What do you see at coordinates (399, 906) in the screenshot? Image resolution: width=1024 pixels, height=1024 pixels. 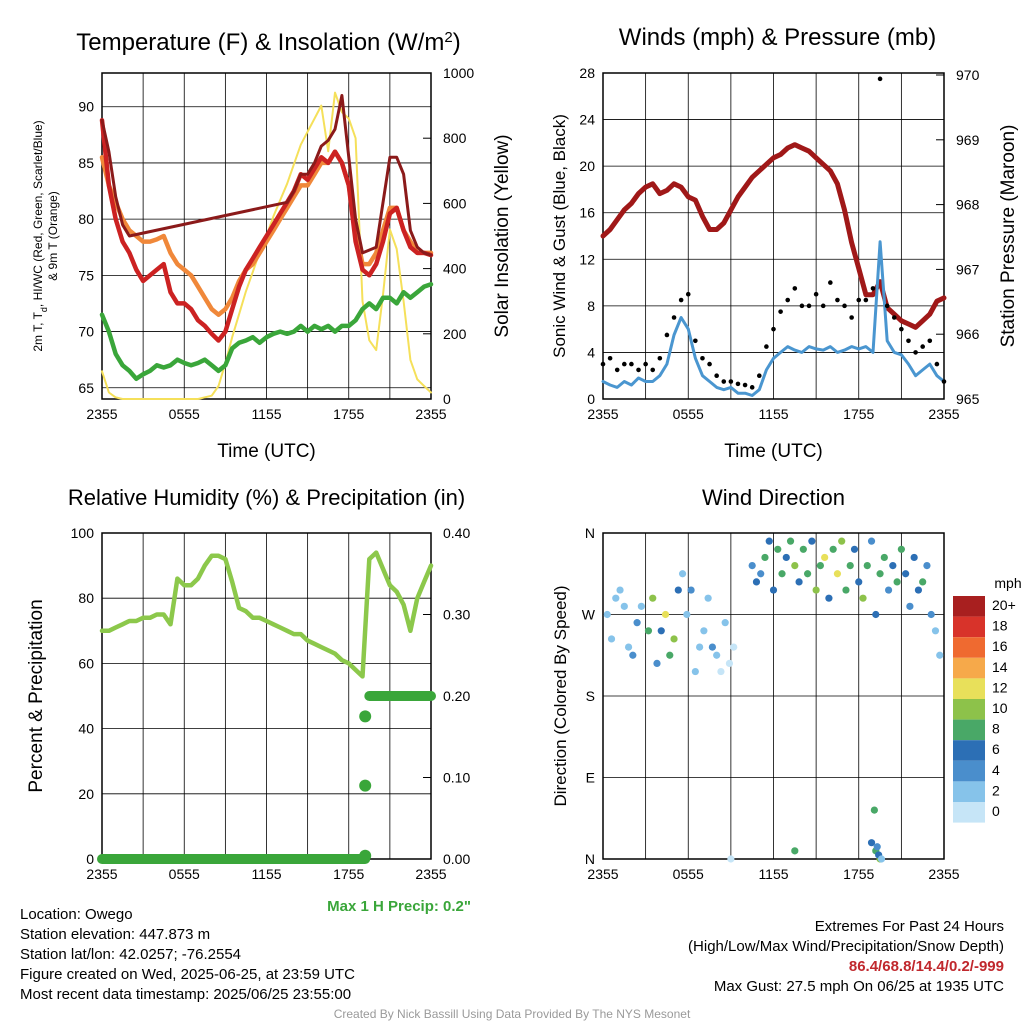 I see `max-precip-text: Max 1 H Precip: 0.2"` at bounding box center [399, 906].